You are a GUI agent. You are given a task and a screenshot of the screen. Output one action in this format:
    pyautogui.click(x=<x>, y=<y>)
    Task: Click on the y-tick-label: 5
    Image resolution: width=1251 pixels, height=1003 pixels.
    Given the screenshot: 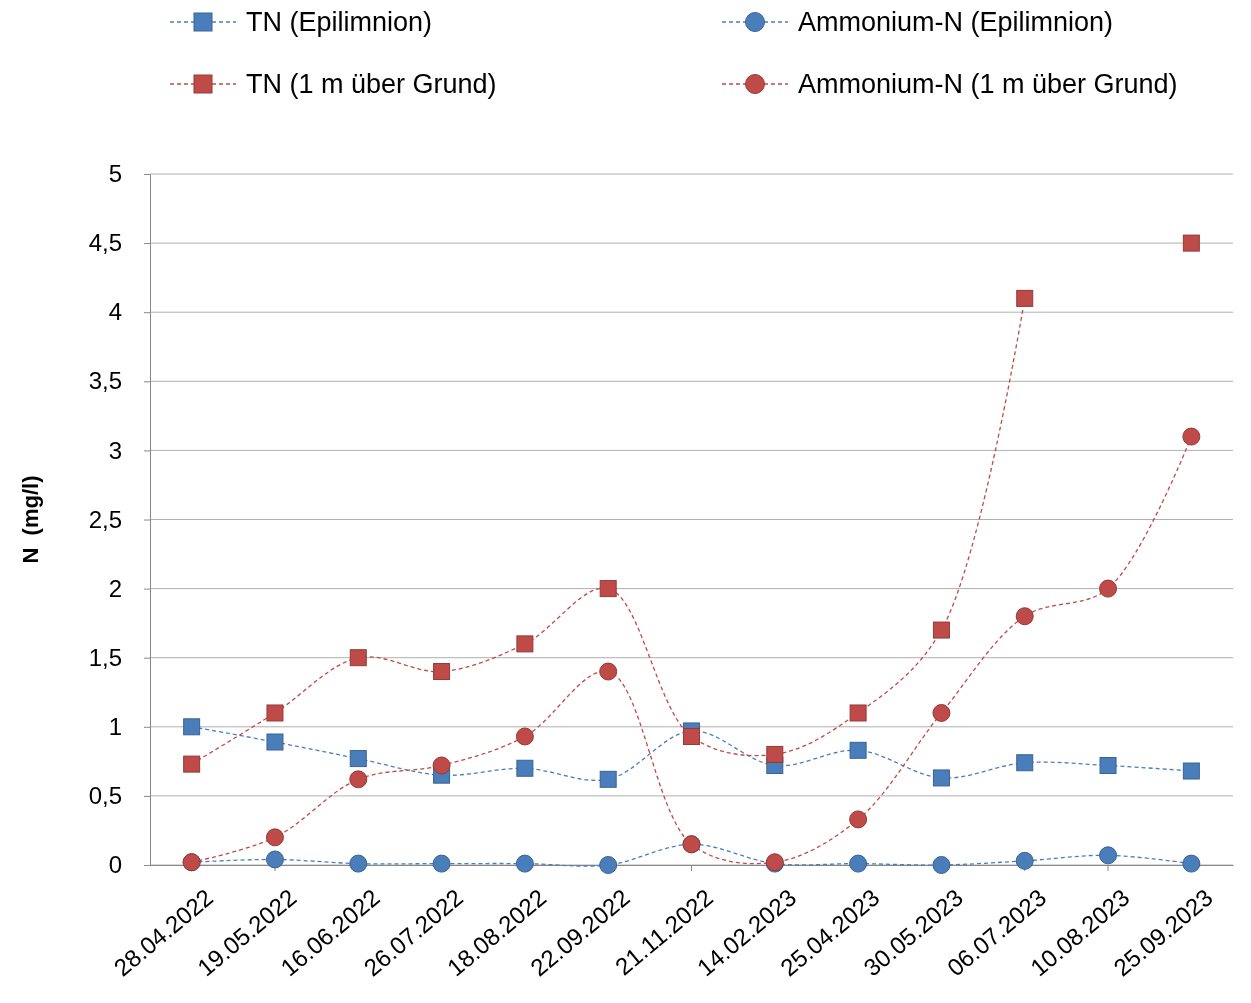 What is the action you would take?
    pyautogui.click(x=115, y=174)
    